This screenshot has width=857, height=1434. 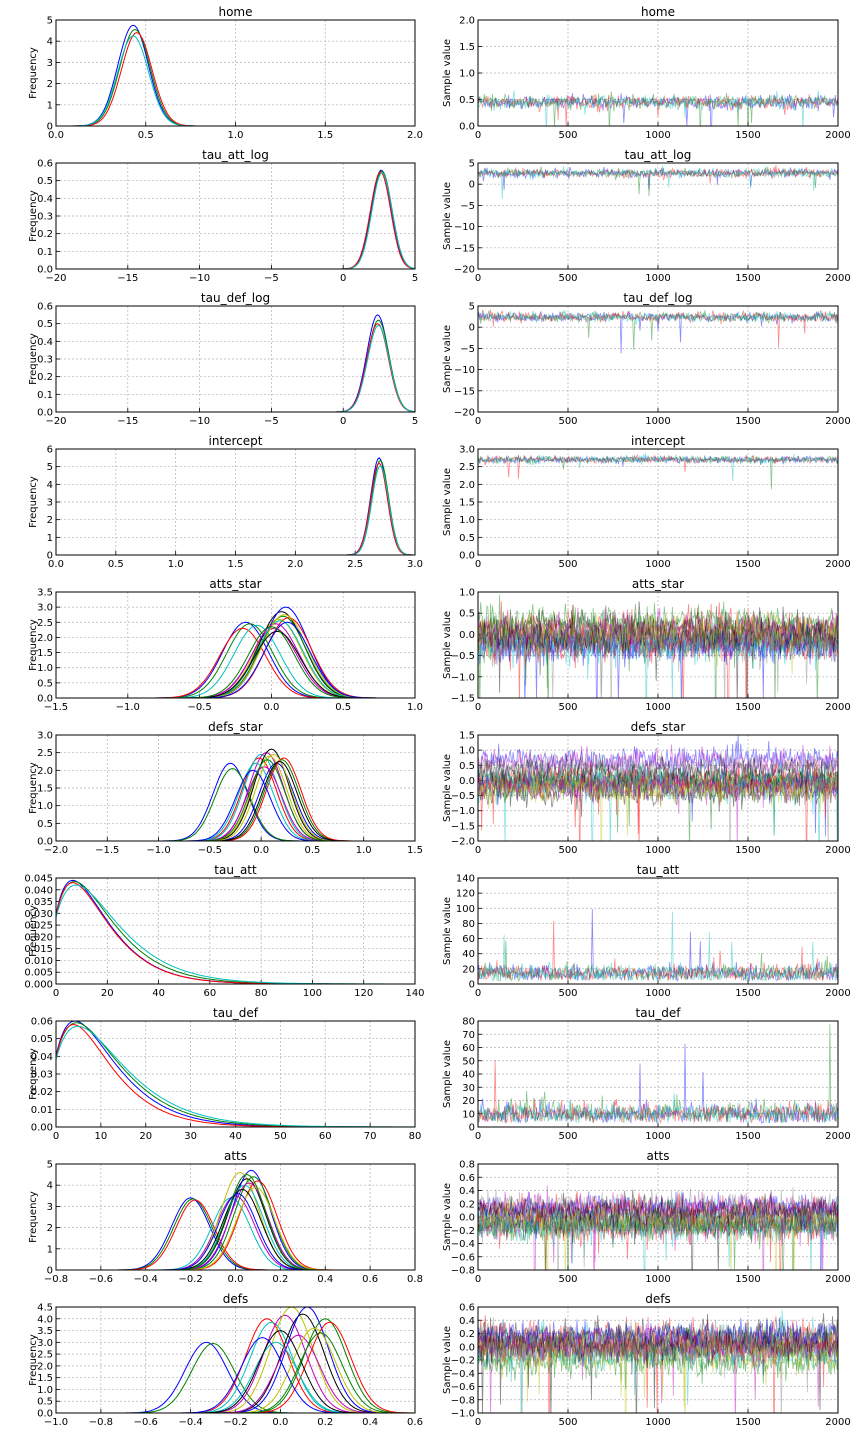 I want to click on x-tick-label: −2.0, so click(x=56, y=850).